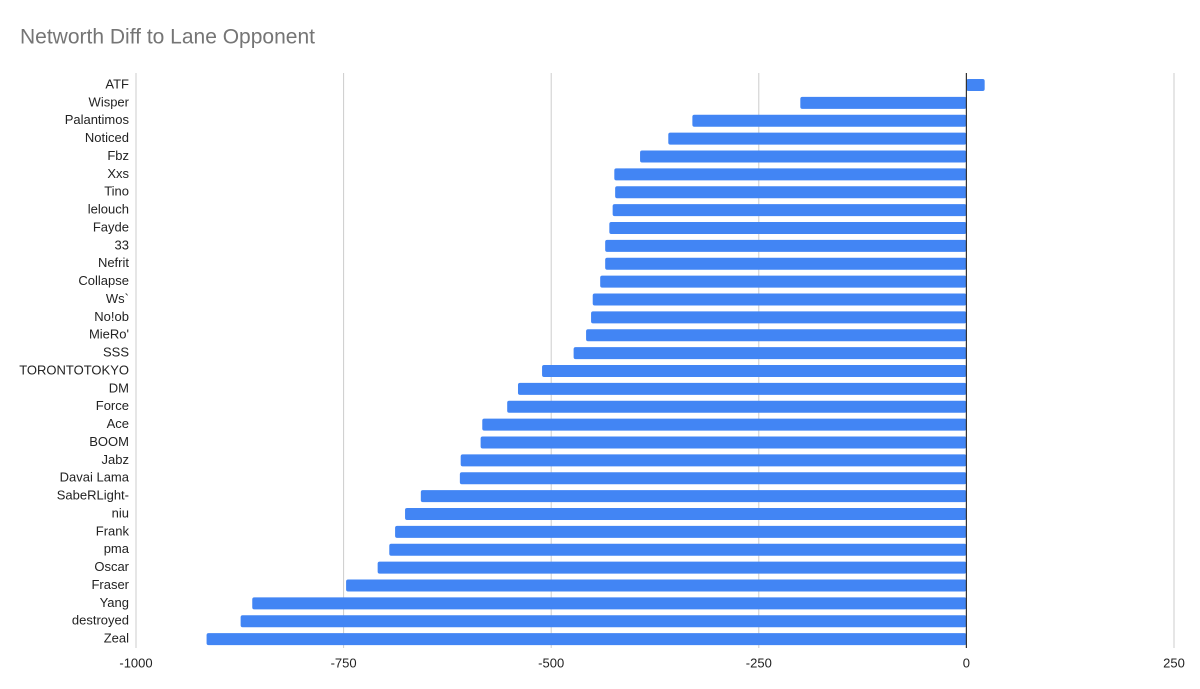 This screenshot has height=689, width=1200. I want to click on y-tick-label: pma, so click(117, 548).